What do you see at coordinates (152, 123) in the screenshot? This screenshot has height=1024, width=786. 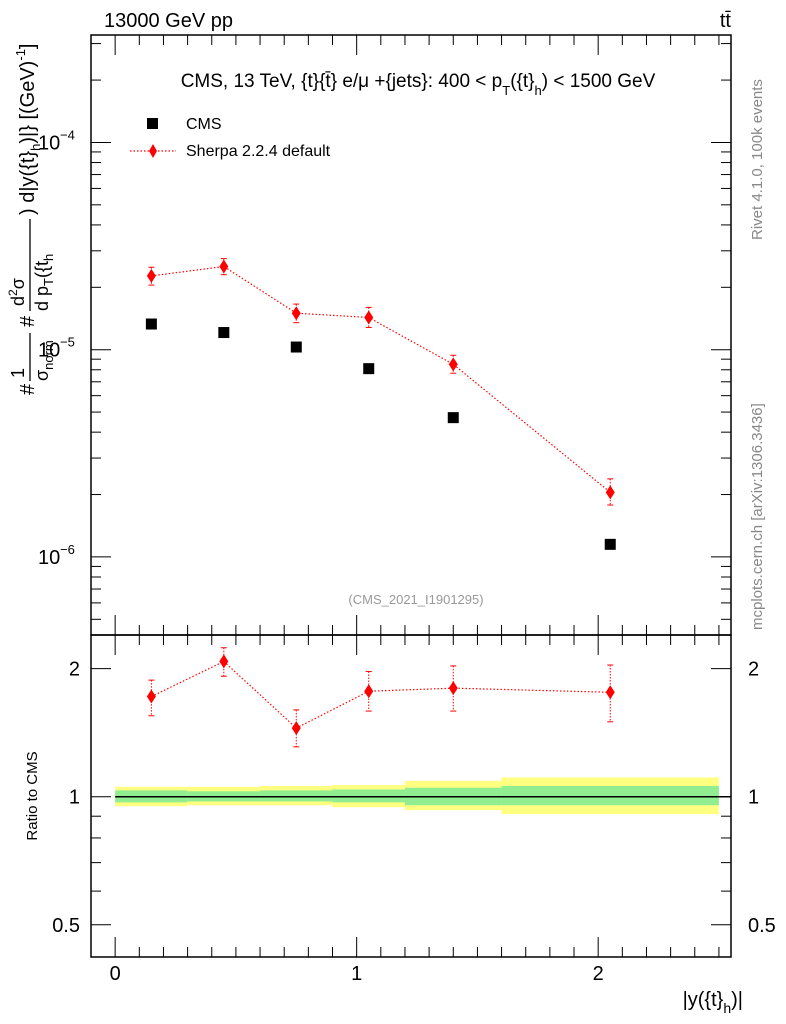 I see `legend-cms-marker` at bounding box center [152, 123].